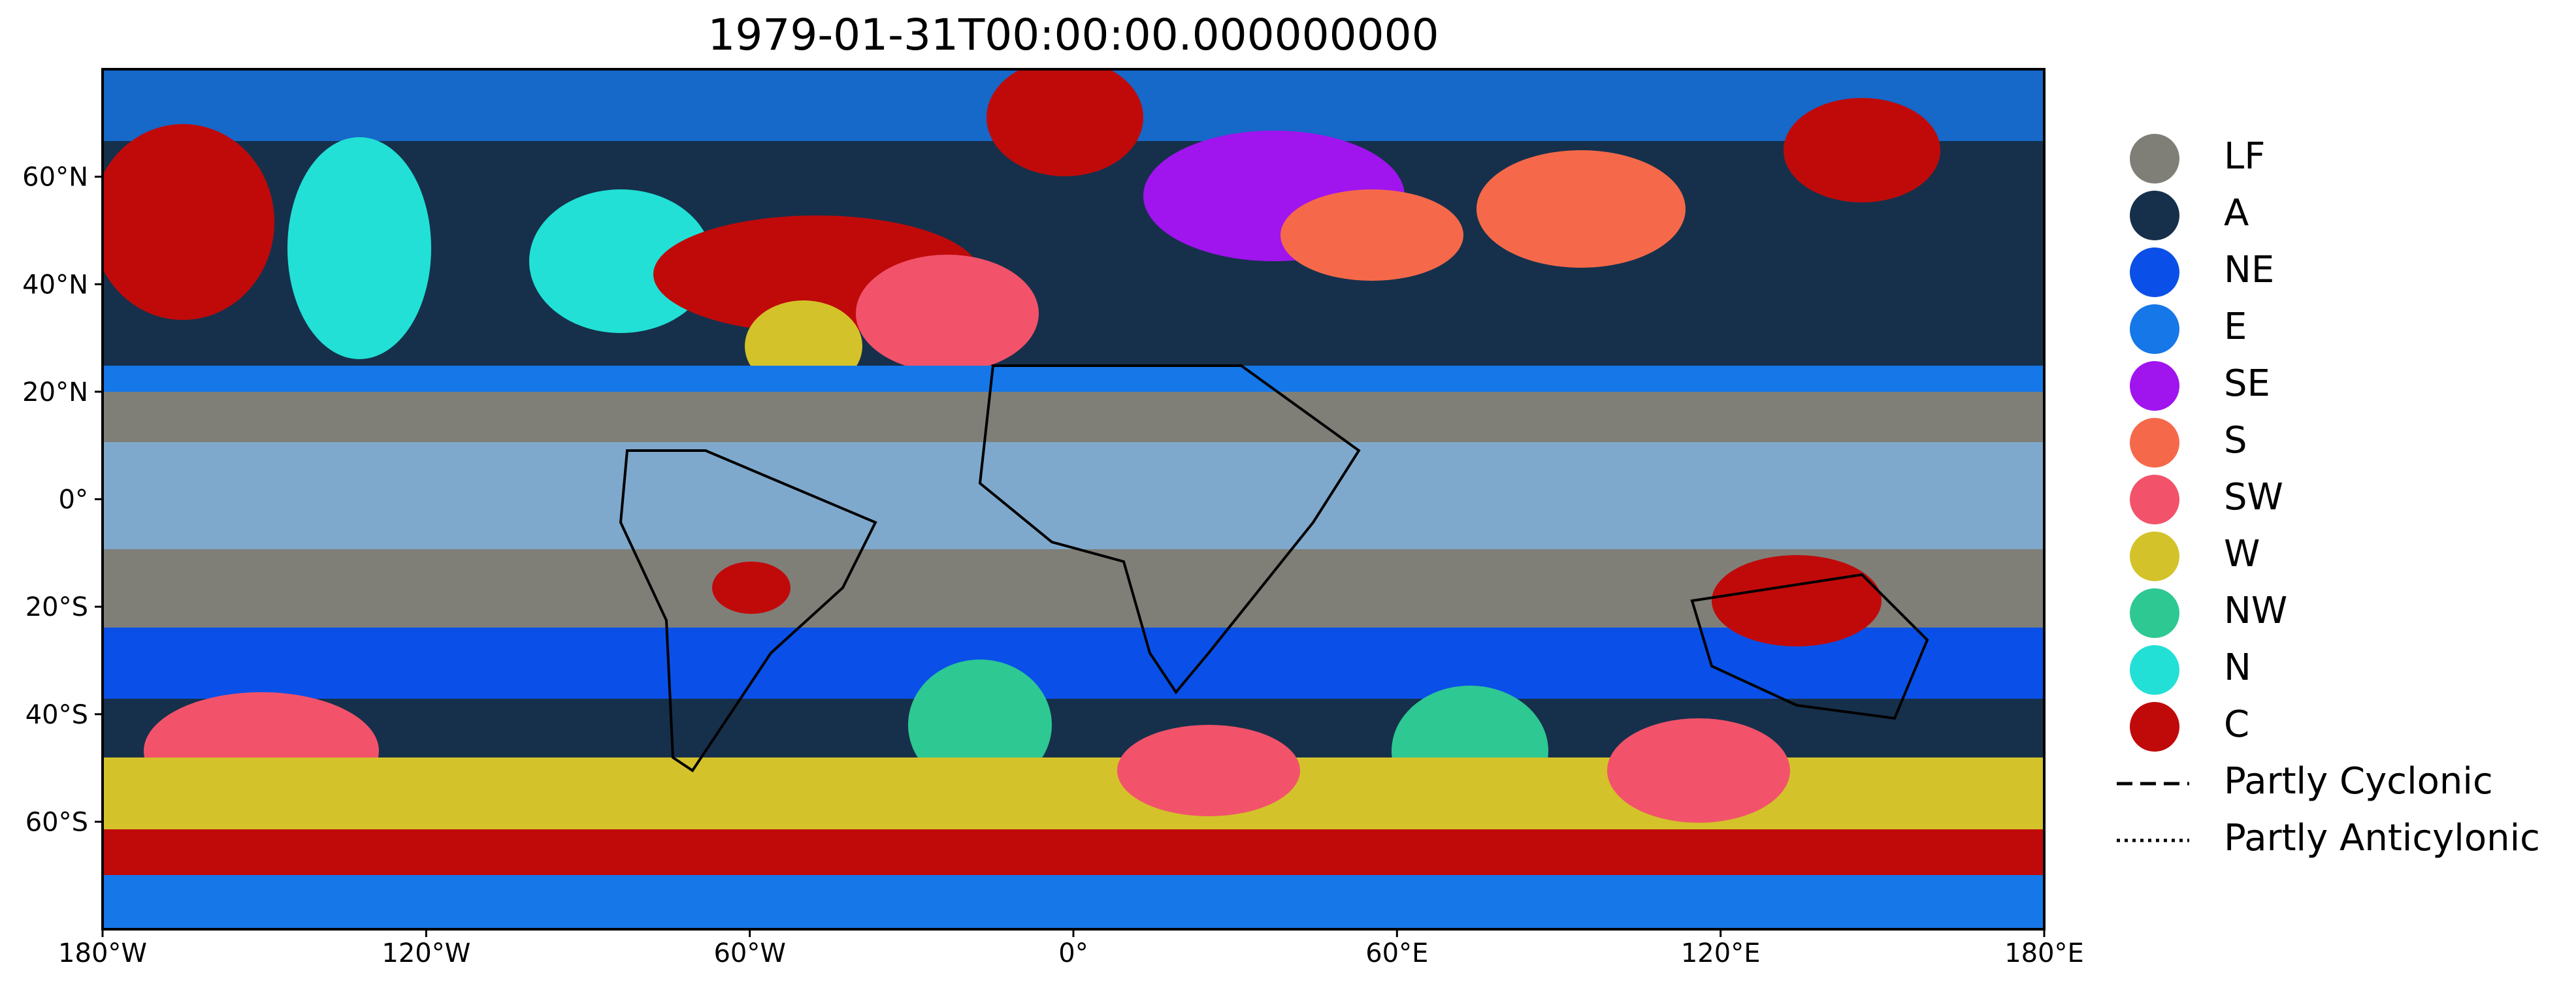 This screenshot has height=988, width=2576. What do you see at coordinates (1721, 953) in the screenshot?
I see `x-tick-label: 120°E` at bounding box center [1721, 953].